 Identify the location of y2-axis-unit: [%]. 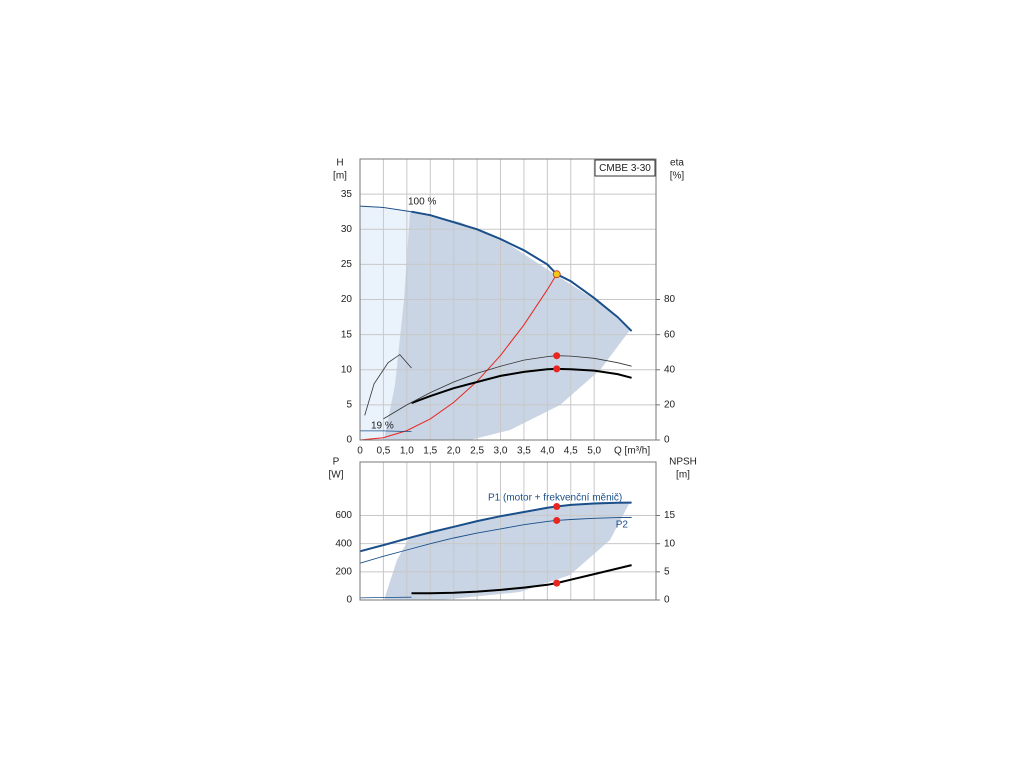
(677, 176).